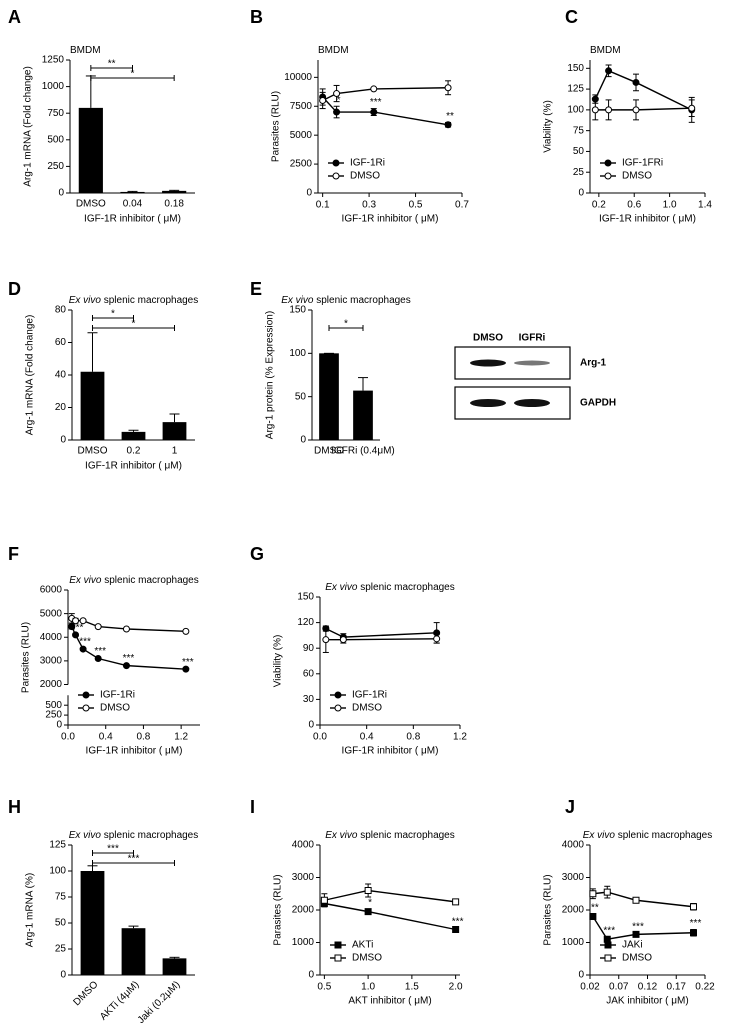 Image resolution: width=731 pixels, height=1033 pixels. What do you see at coordinates (532, 338) in the screenshot?
I see `blot-column: IGFRi` at bounding box center [532, 338].